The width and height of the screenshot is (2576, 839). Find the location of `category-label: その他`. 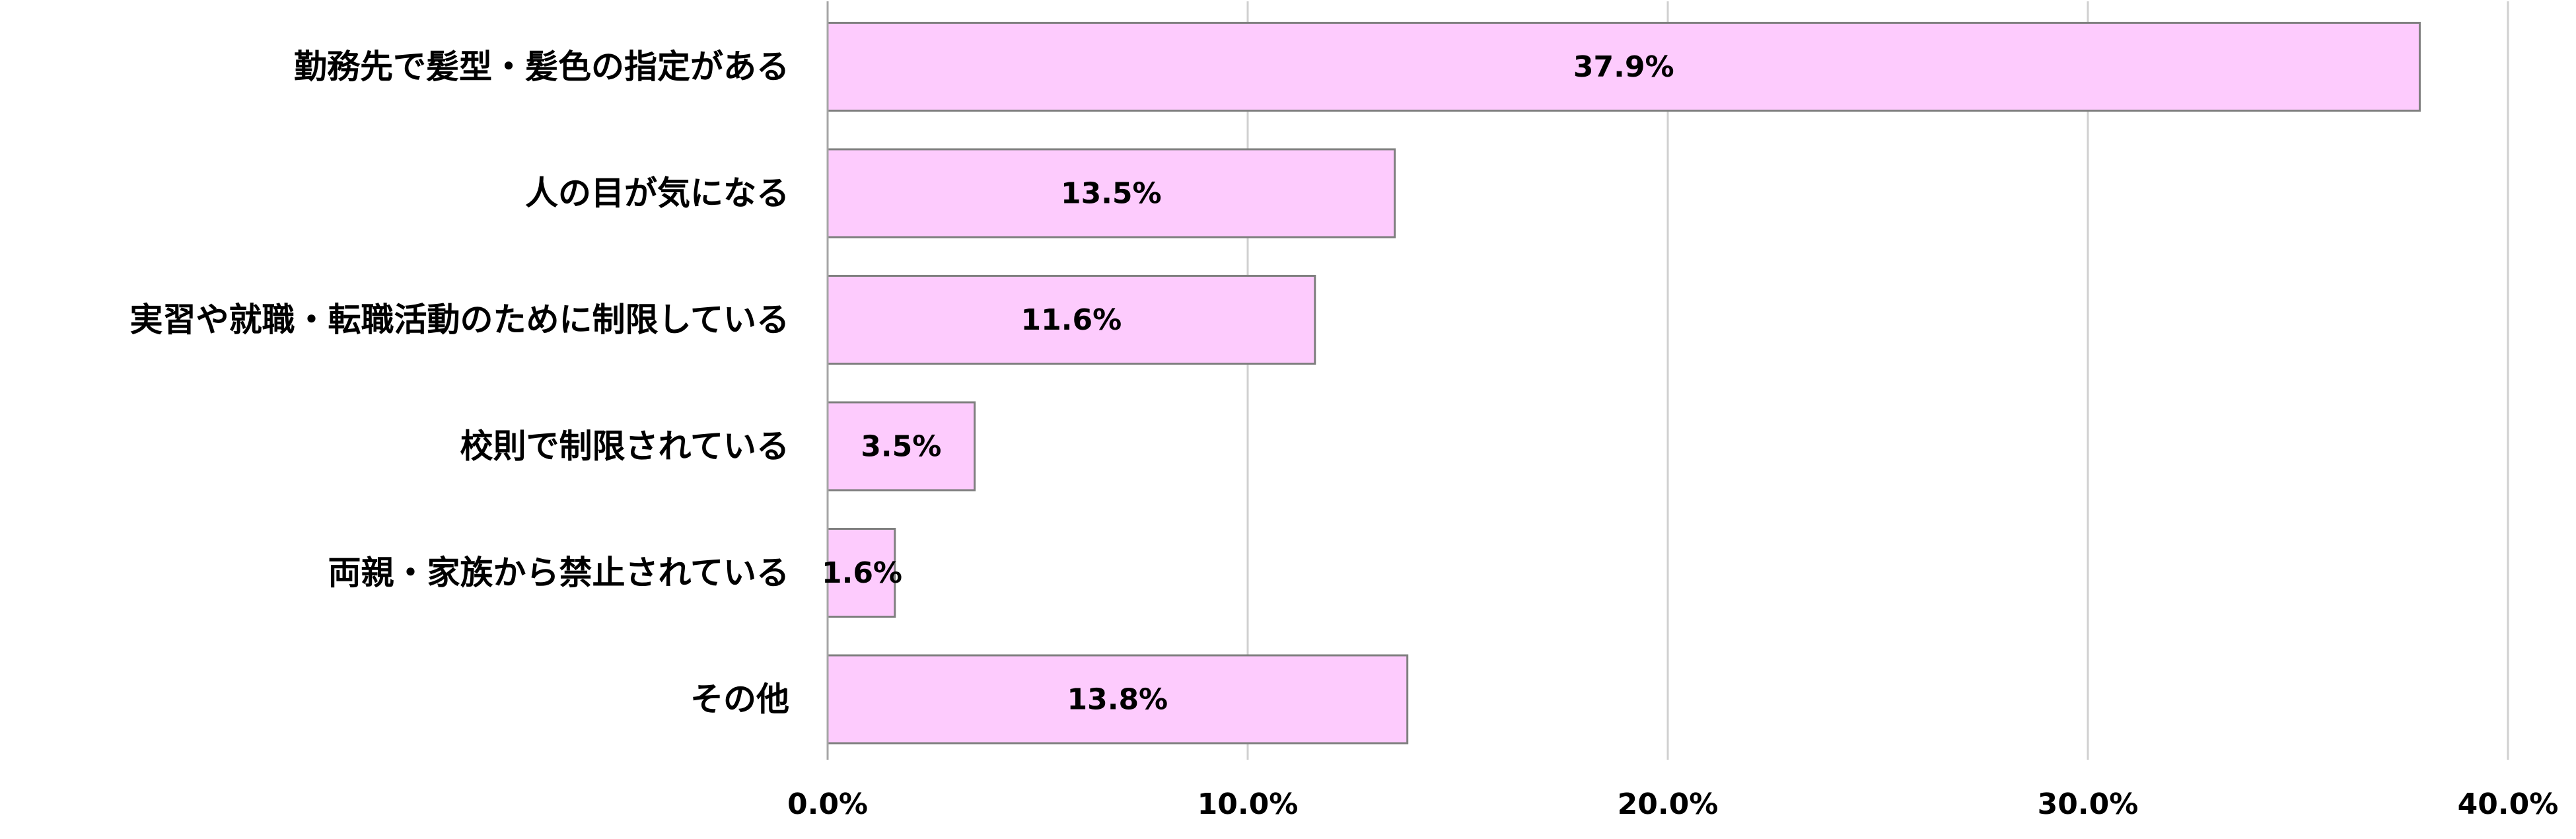

category-label: その他 is located at coordinates (739, 699).